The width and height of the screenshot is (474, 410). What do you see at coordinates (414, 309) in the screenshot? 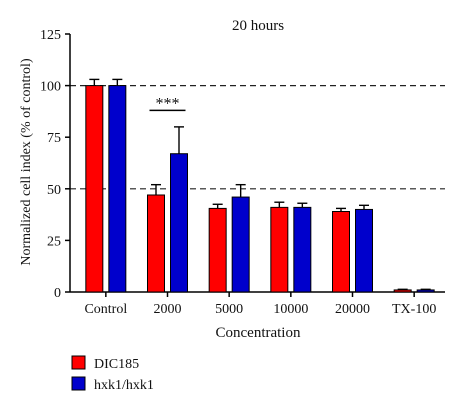
I see `x-tick-label: TX-100` at bounding box center [414, 309].